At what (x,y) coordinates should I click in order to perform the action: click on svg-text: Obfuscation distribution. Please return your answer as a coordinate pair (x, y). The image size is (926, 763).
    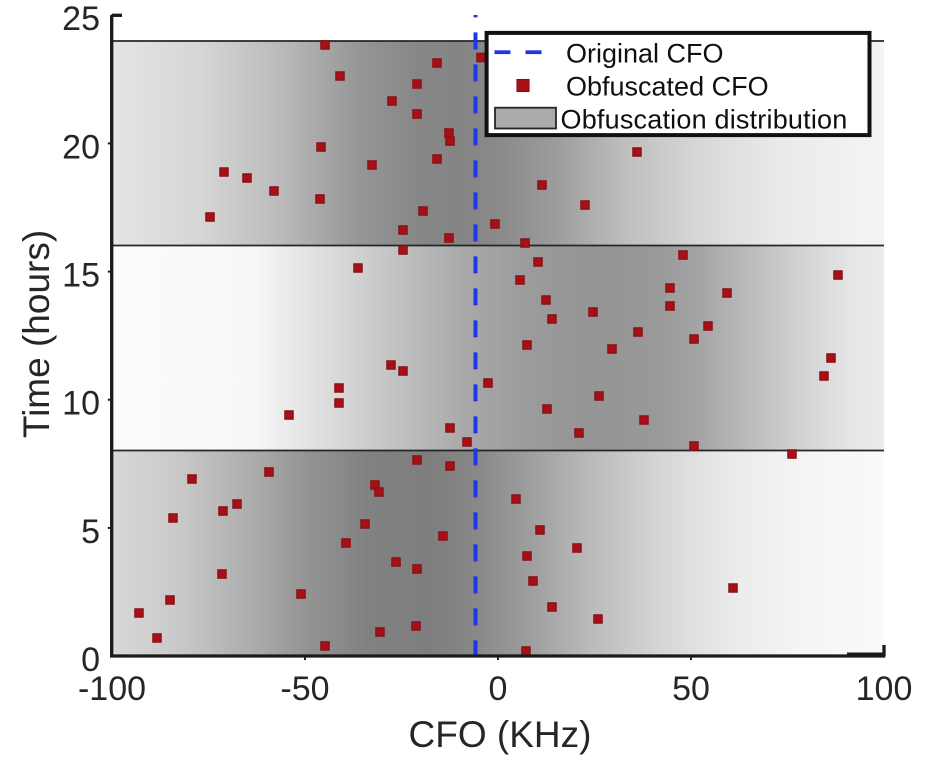
    Looking at the image, I should click on (704, 119).